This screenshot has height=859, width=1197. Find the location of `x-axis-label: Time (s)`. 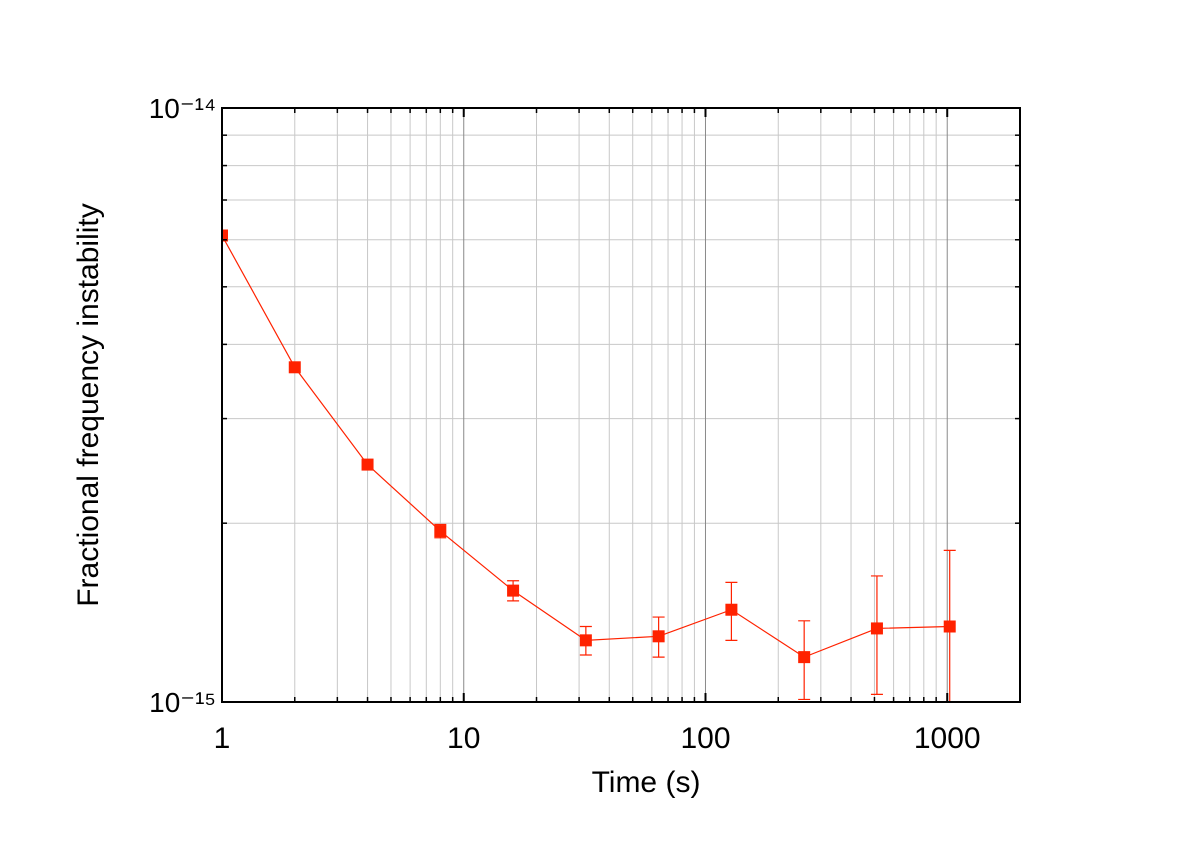

x-axis-label: Time (s) is located at coordinates (646, 782).